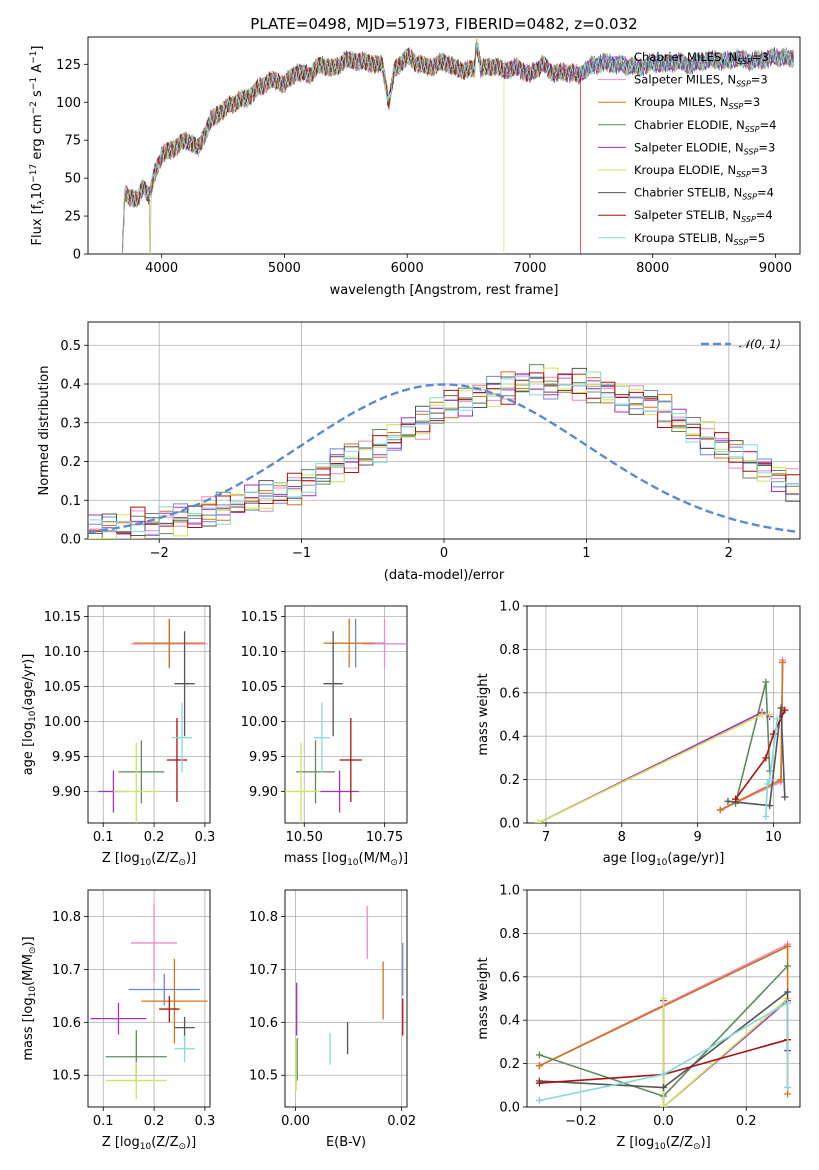 The height and width of the screenshot is (1170, 819). I want to click on y-axis-label: Flux [fλ10−17 erg cm−2 s−1 A−1], so click(38, 146).